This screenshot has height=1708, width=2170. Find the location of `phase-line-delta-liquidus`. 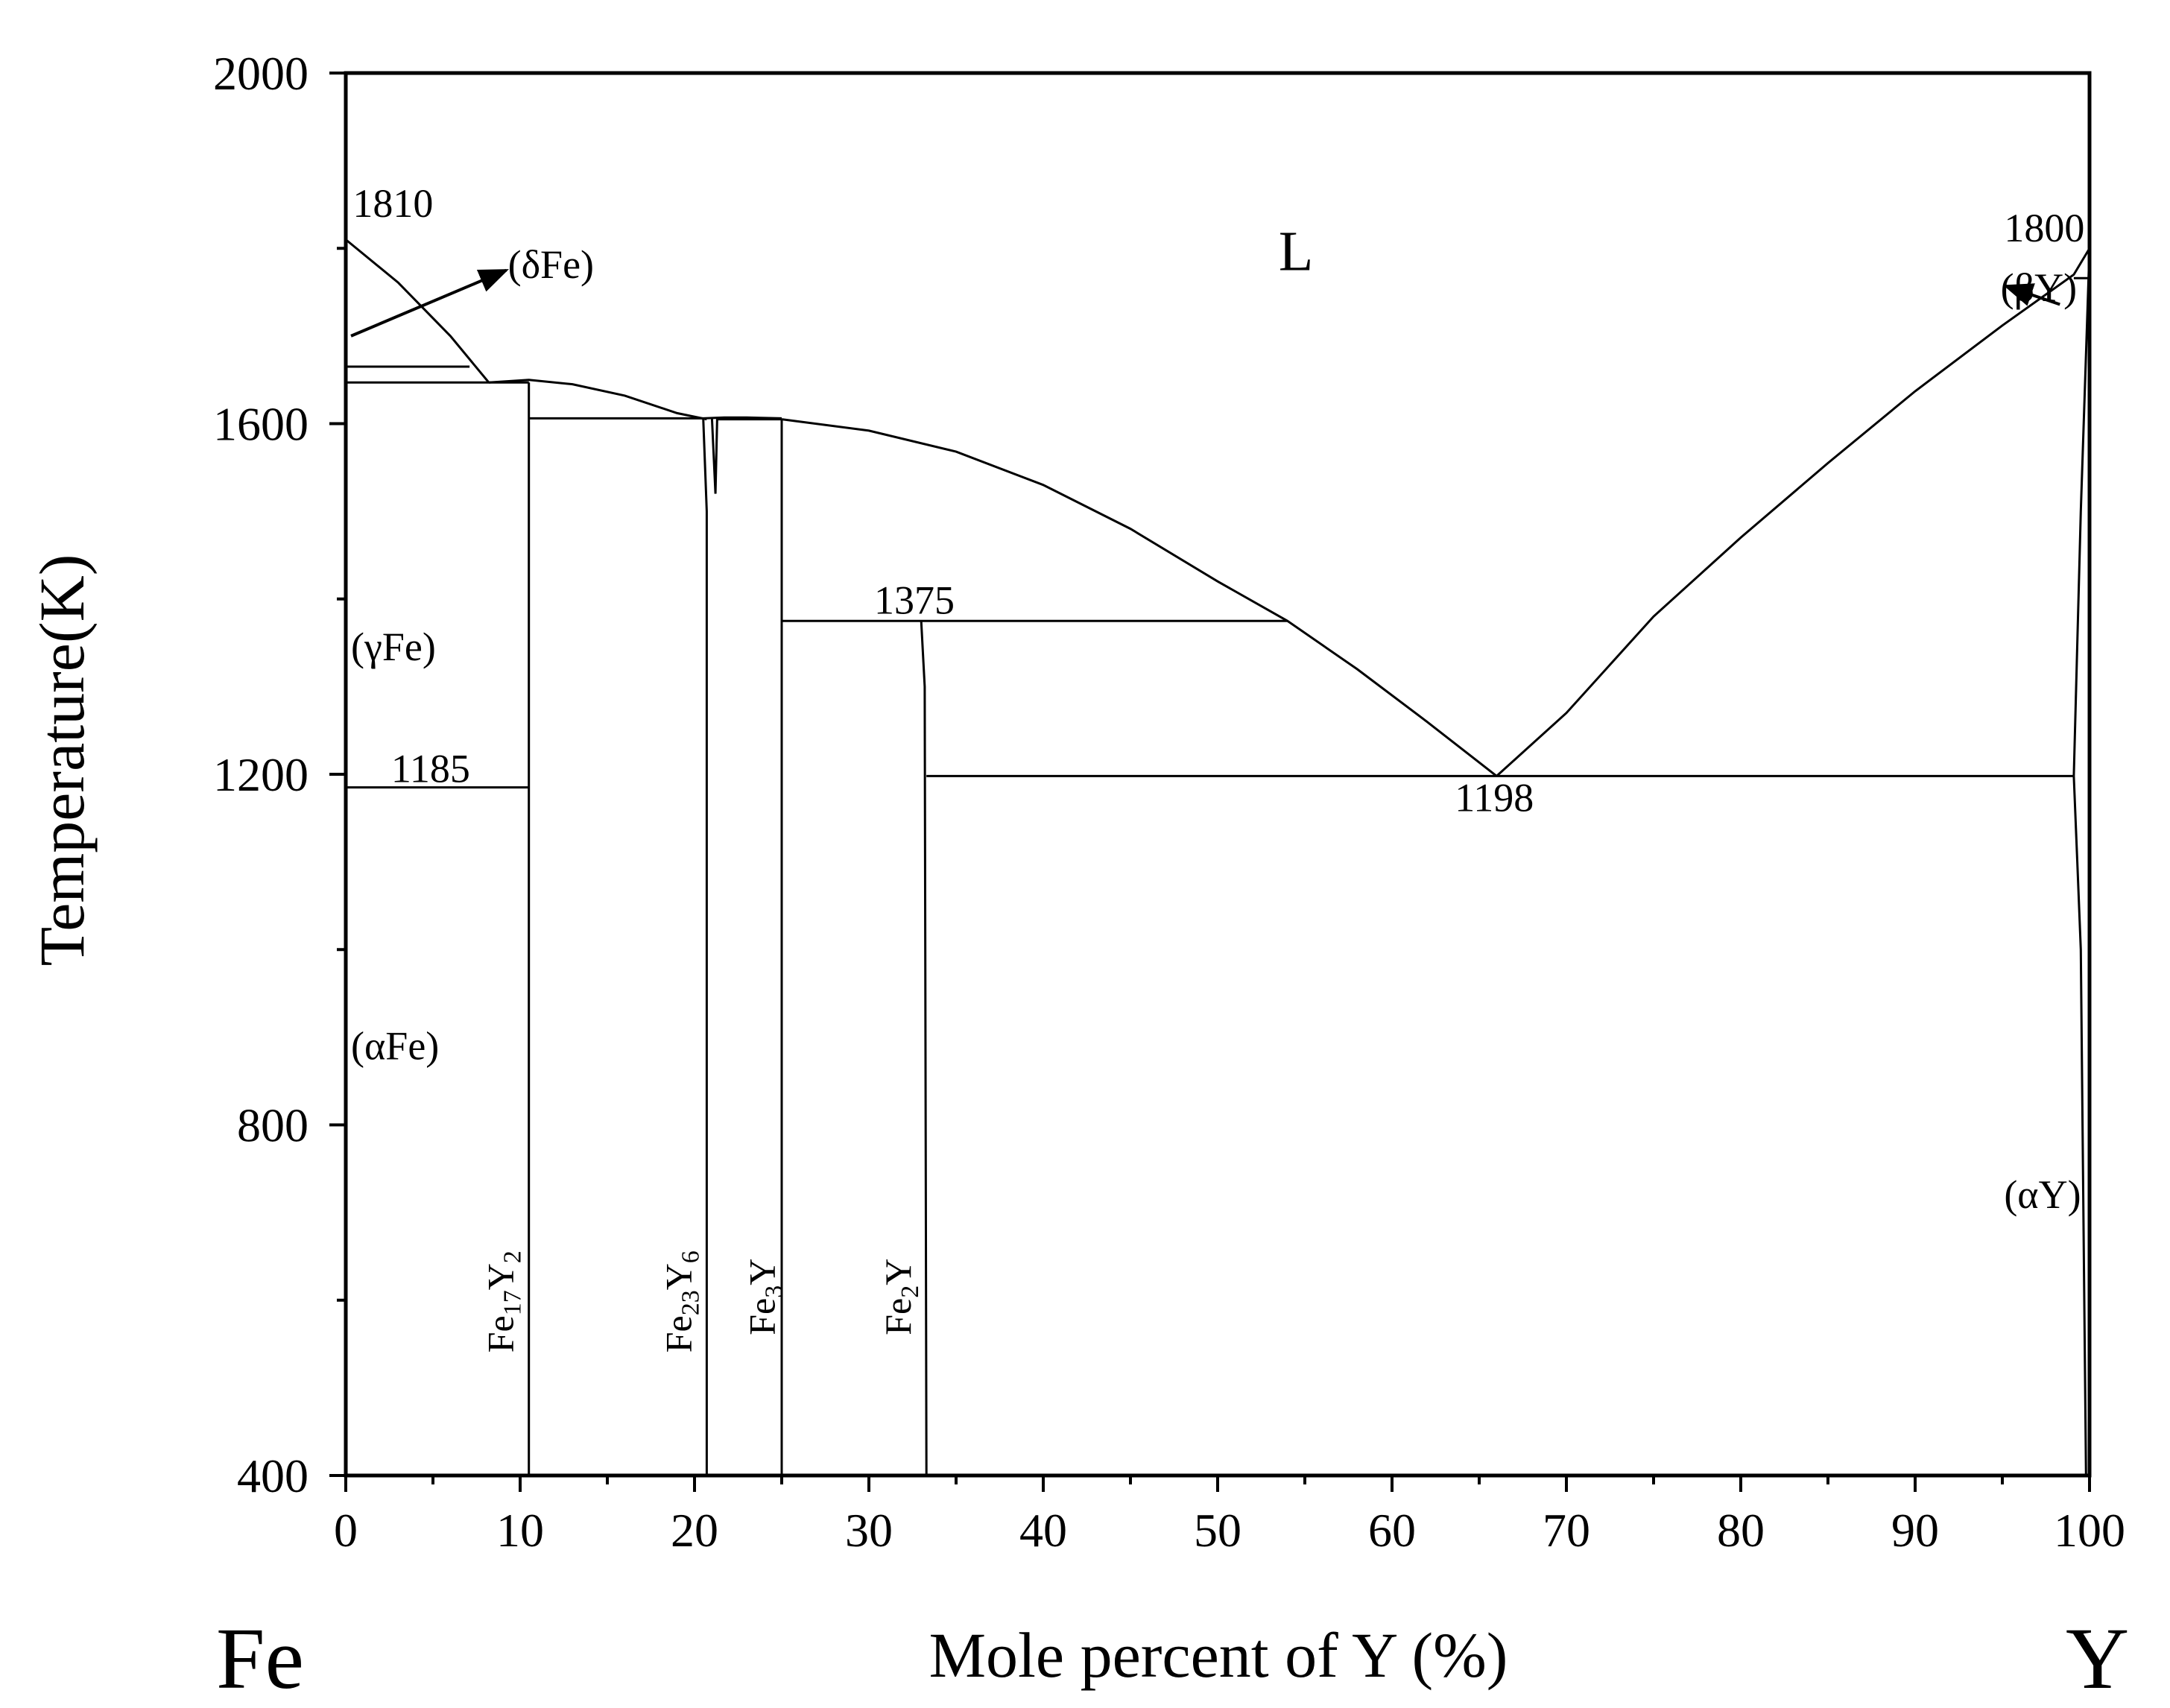

phase-line-delta-liquidus is located at coordinates (417, 311).